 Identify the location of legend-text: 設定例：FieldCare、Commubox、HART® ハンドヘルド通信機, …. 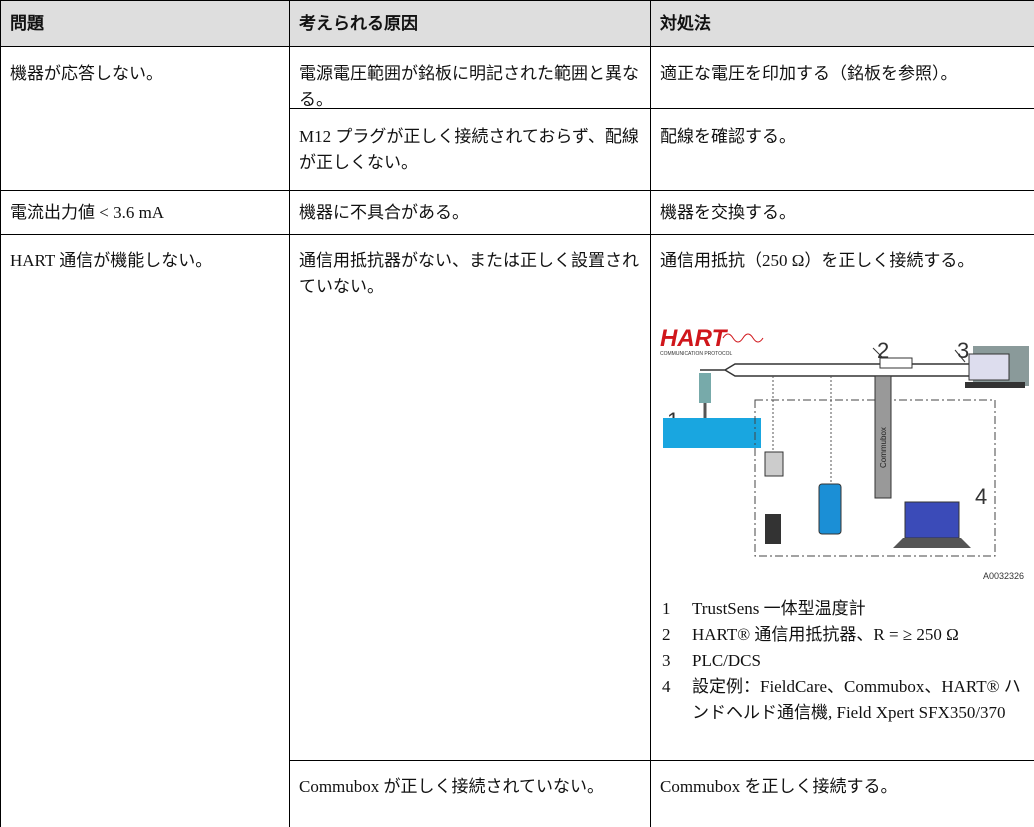
(856, 699).